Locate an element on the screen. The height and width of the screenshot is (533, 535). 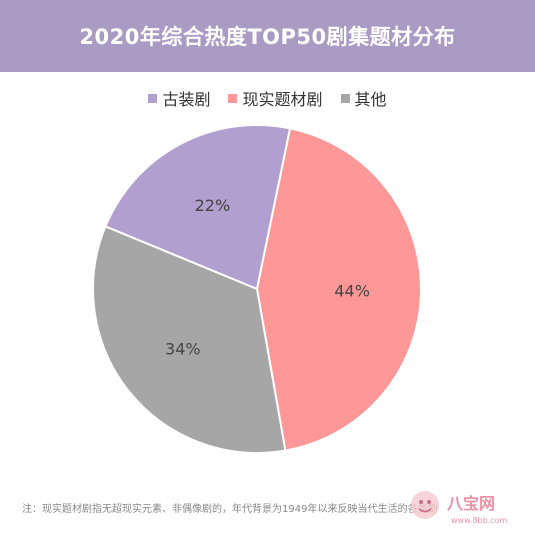
legend-item-ancient: 古装剧 is located at coordinates (179, 98).